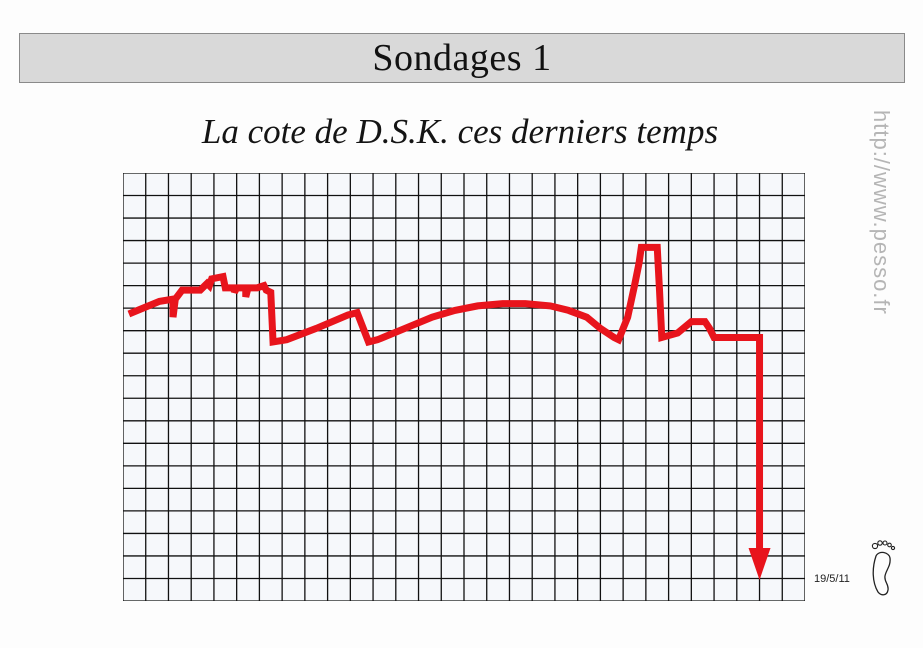 The image size is (923, 648). What do you see at coordinates (460, 131) in the screenshot?
I see `chart-subtitle: La cote de D.S.K. ces derniers temps` at bounding box center [460, 131].